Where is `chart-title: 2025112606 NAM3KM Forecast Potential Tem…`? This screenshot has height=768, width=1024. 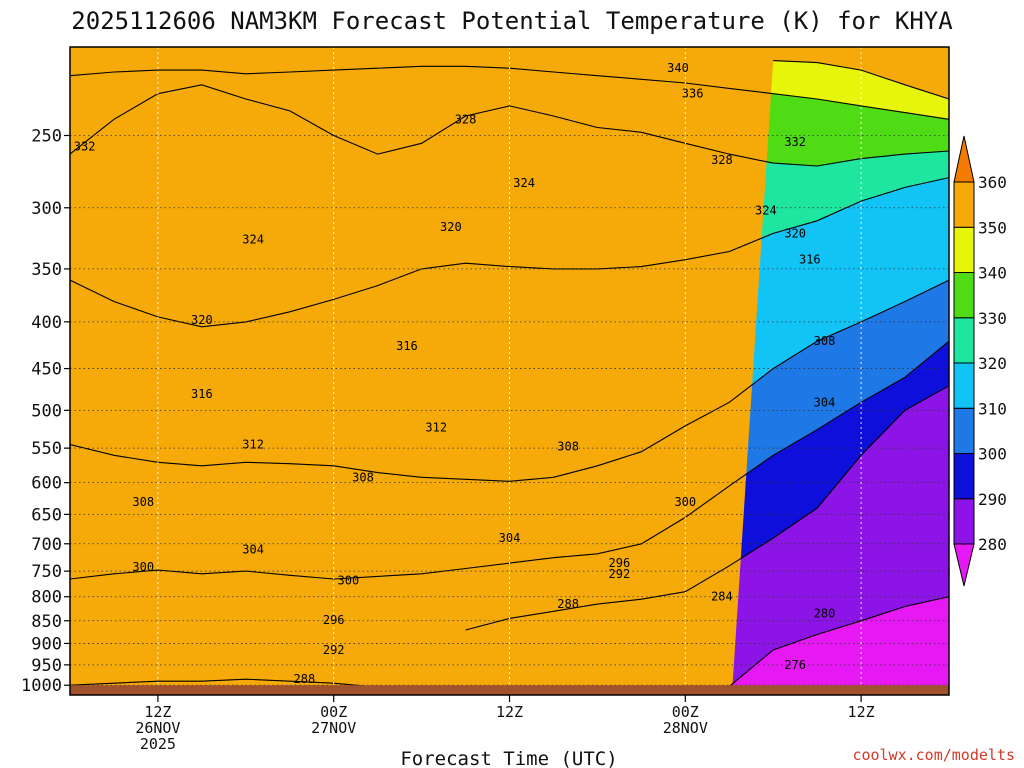 chart-title: 2025112606 NAM3KM Forecast Potential Tem… is located at coordinates (512, 21).